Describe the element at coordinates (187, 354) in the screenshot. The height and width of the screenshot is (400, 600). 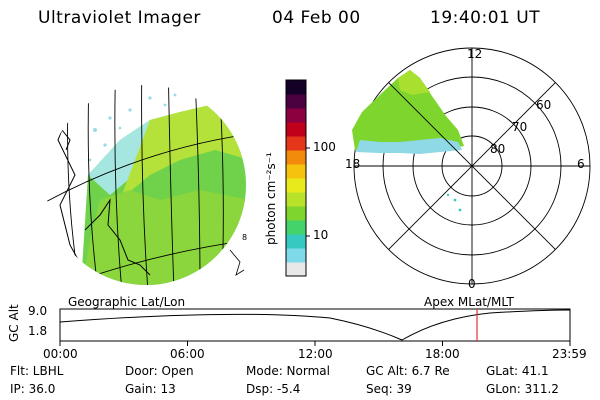
I see `timeline-x-tick-1: 06:00` at that location.